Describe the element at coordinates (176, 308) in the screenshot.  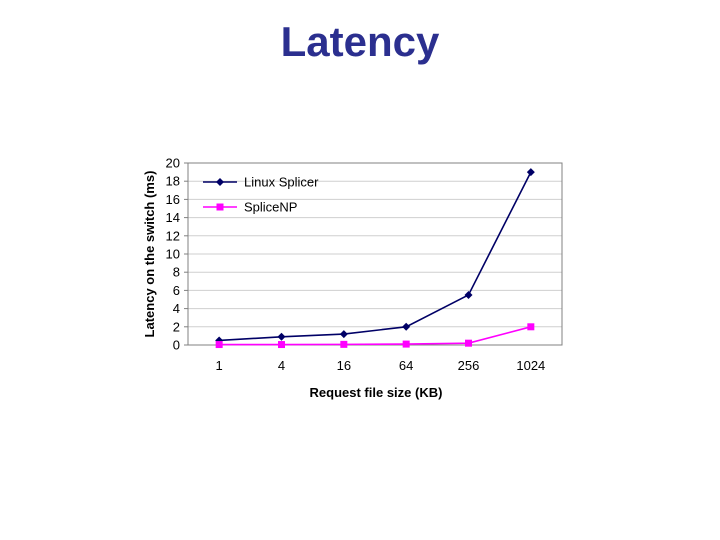
I see `y-tick-label: 4` at that location.